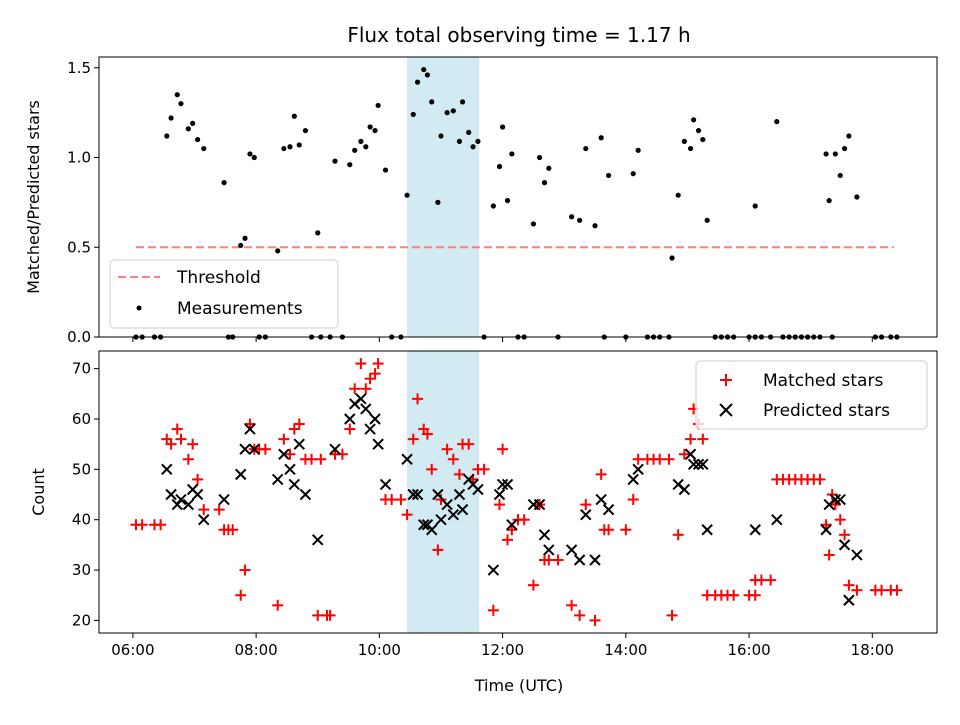  Describe the element at coordinates (224, 294) in the screenshot. I see `top-legend: Threshold Measurements` at that location.